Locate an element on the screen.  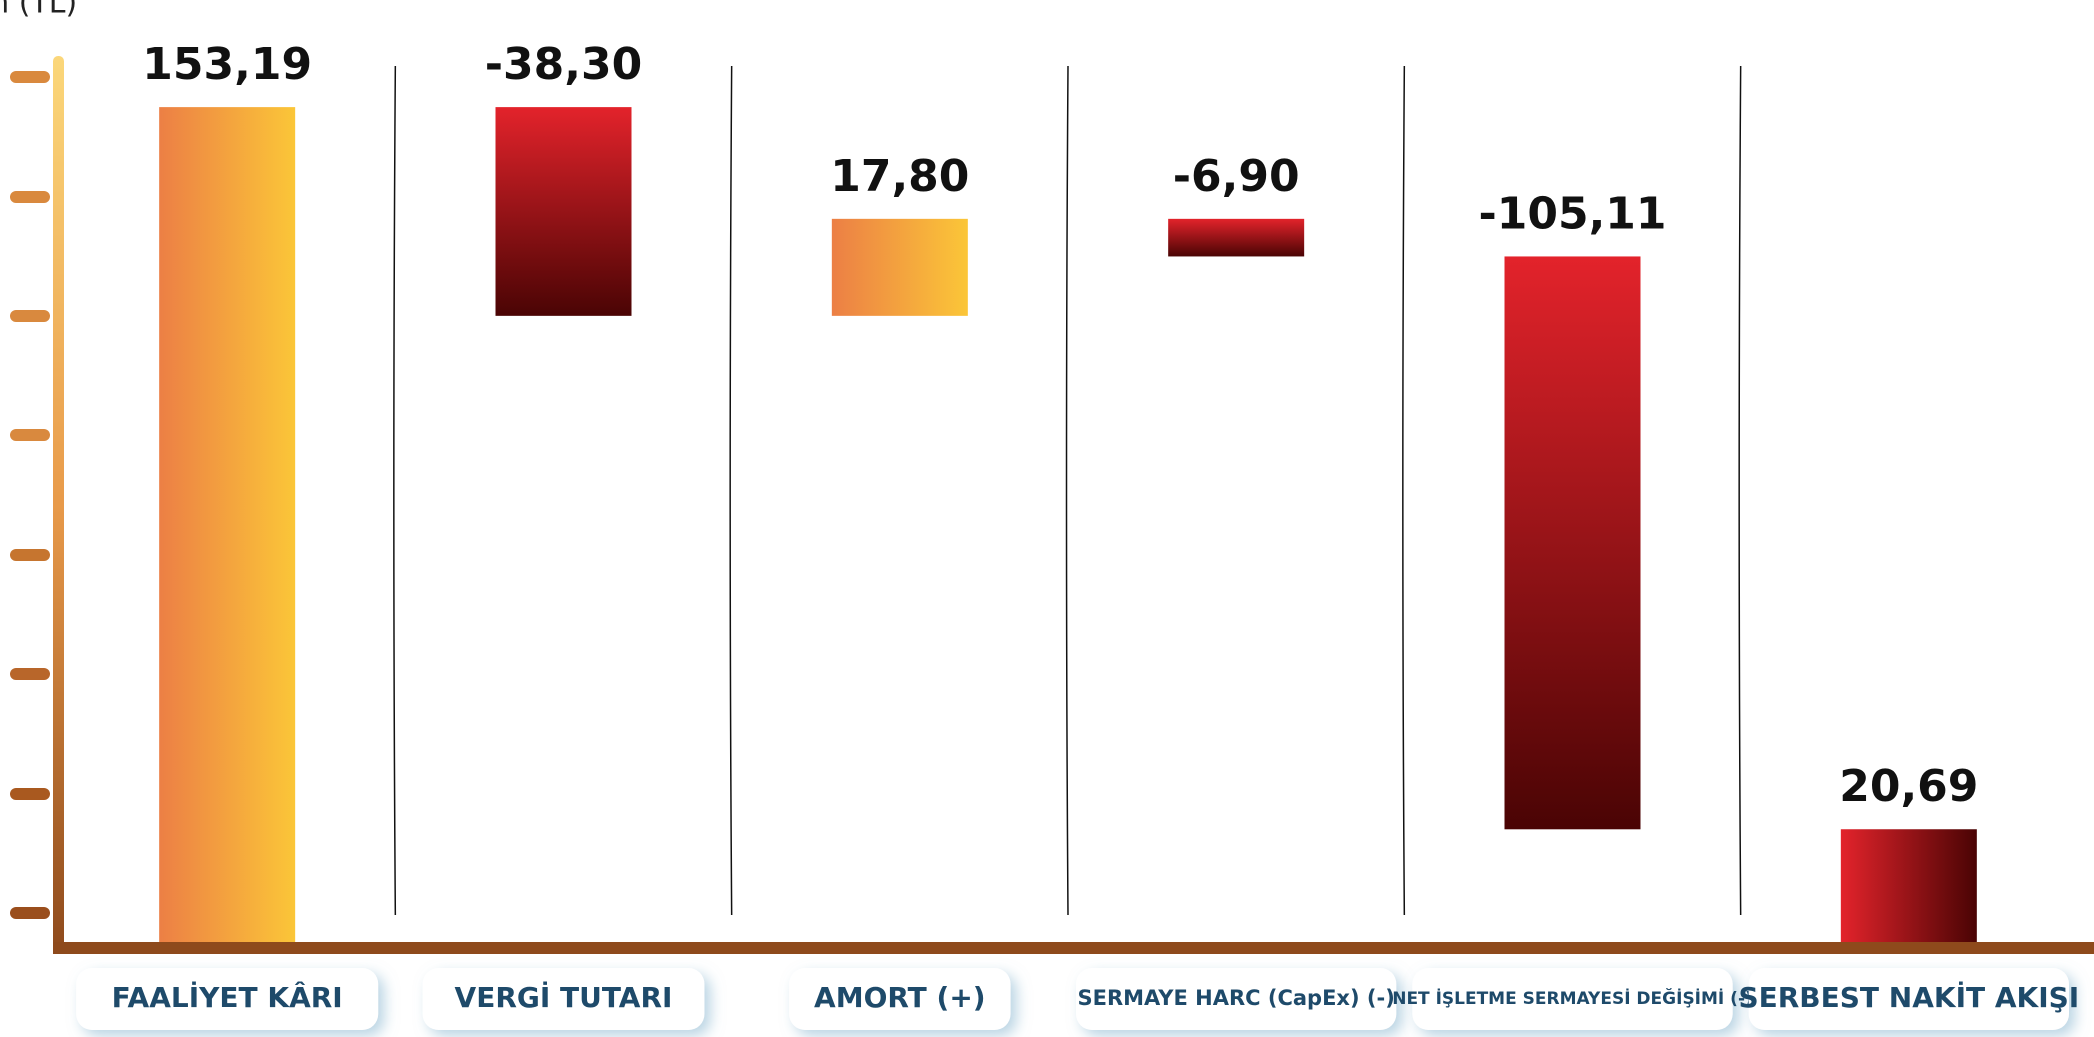
y-axis is located at coordinates (58, 505).